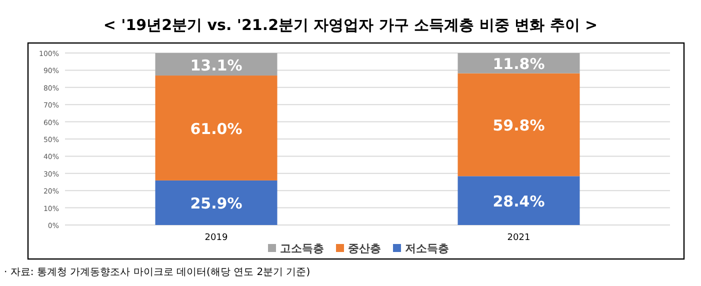 The height and width of the screenshot is (286, 701). What do you see at coordinates (518, 238) in the screenshot?
I see `x-tick-label: 2021` at bounding box center [518, 238].